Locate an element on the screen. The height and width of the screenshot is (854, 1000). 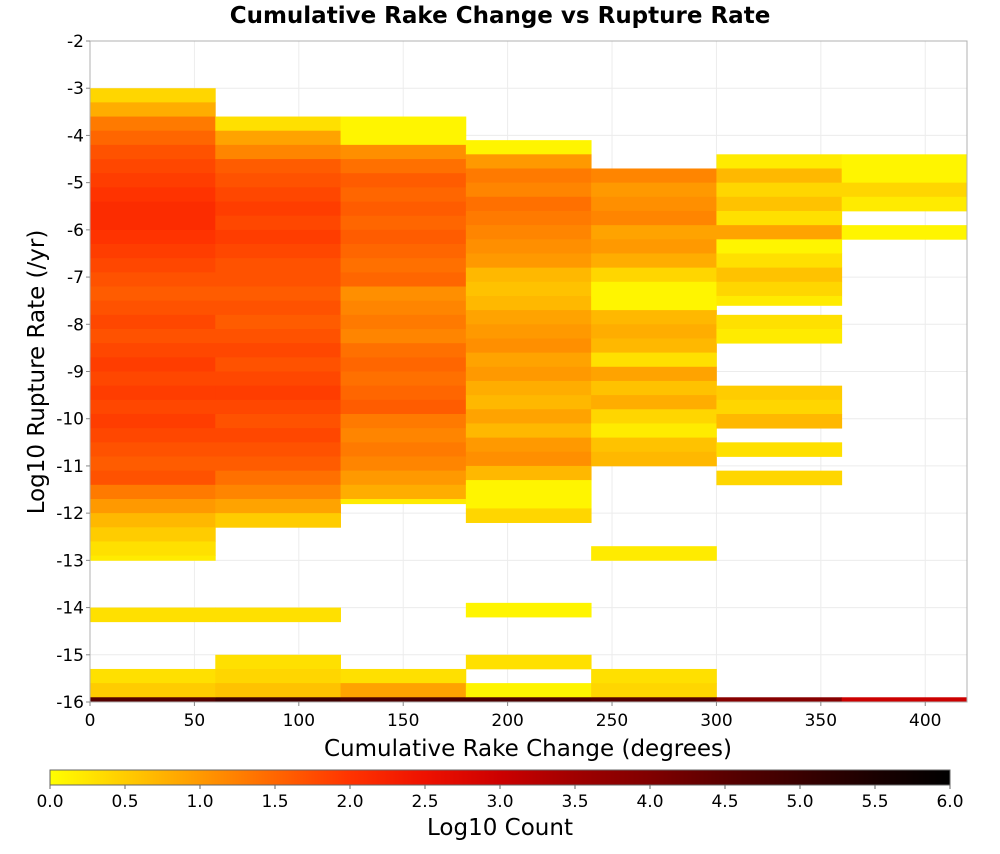
colorbar-tick-label: 3.0 is located at coordinates (499, 802).